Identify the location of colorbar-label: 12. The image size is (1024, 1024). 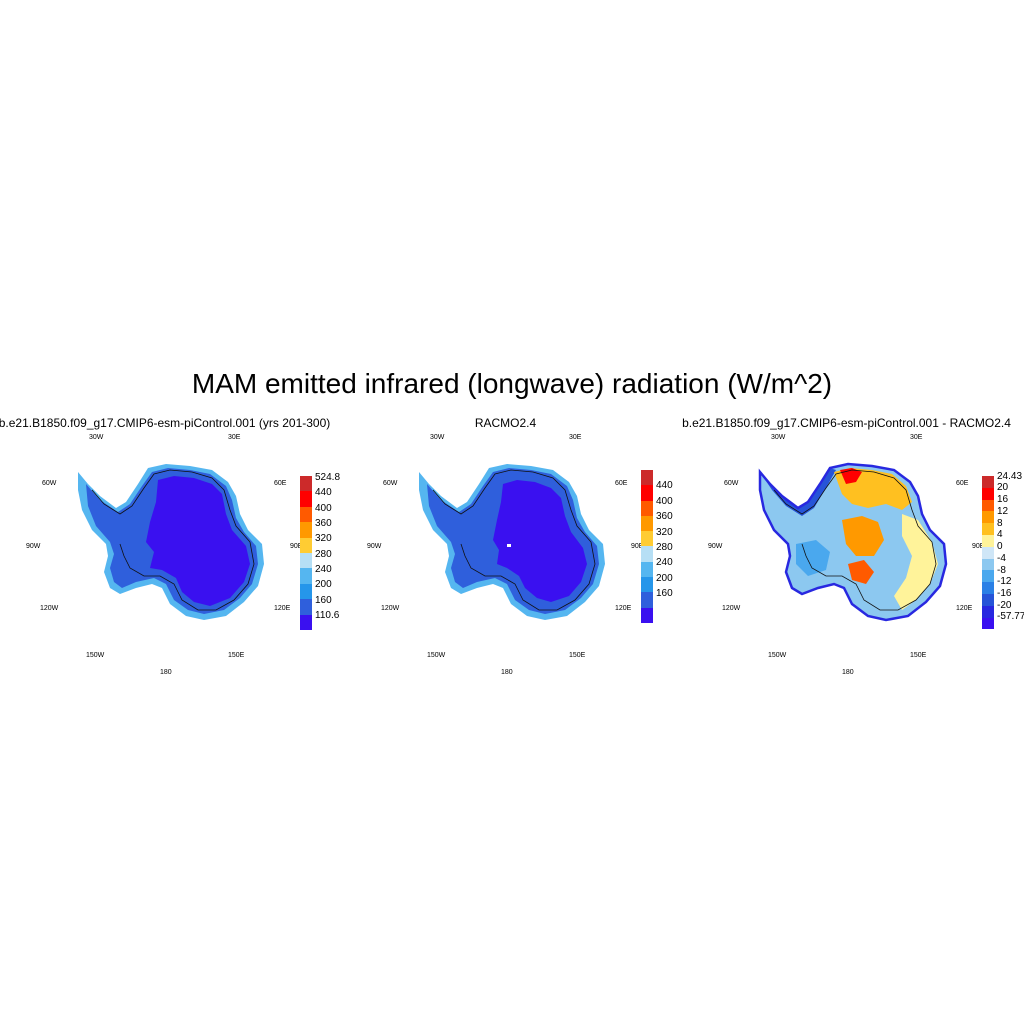
(1003, 511).